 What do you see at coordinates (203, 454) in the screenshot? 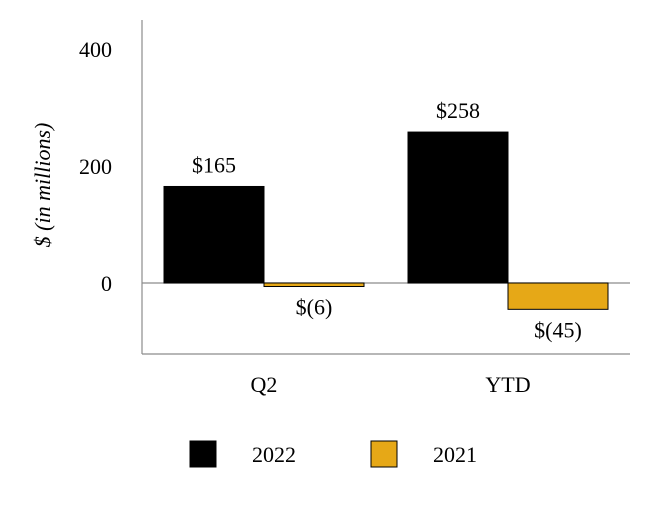
I see `legend-swatch-2022` at bounding box center [203, 454].